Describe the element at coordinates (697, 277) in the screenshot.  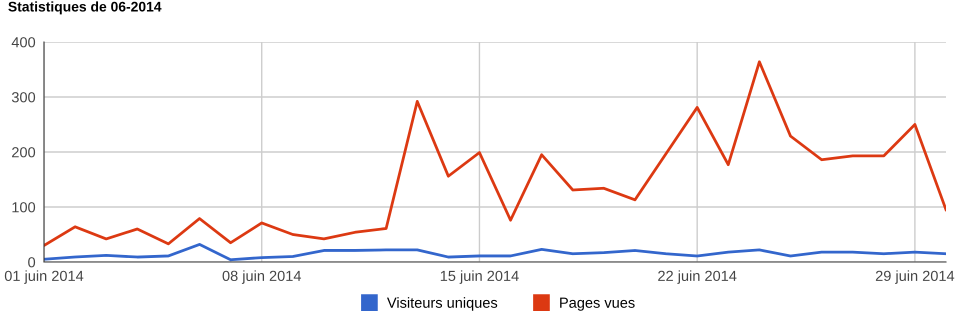
I see `x-tick-label: 22 juin 2014` at that location.